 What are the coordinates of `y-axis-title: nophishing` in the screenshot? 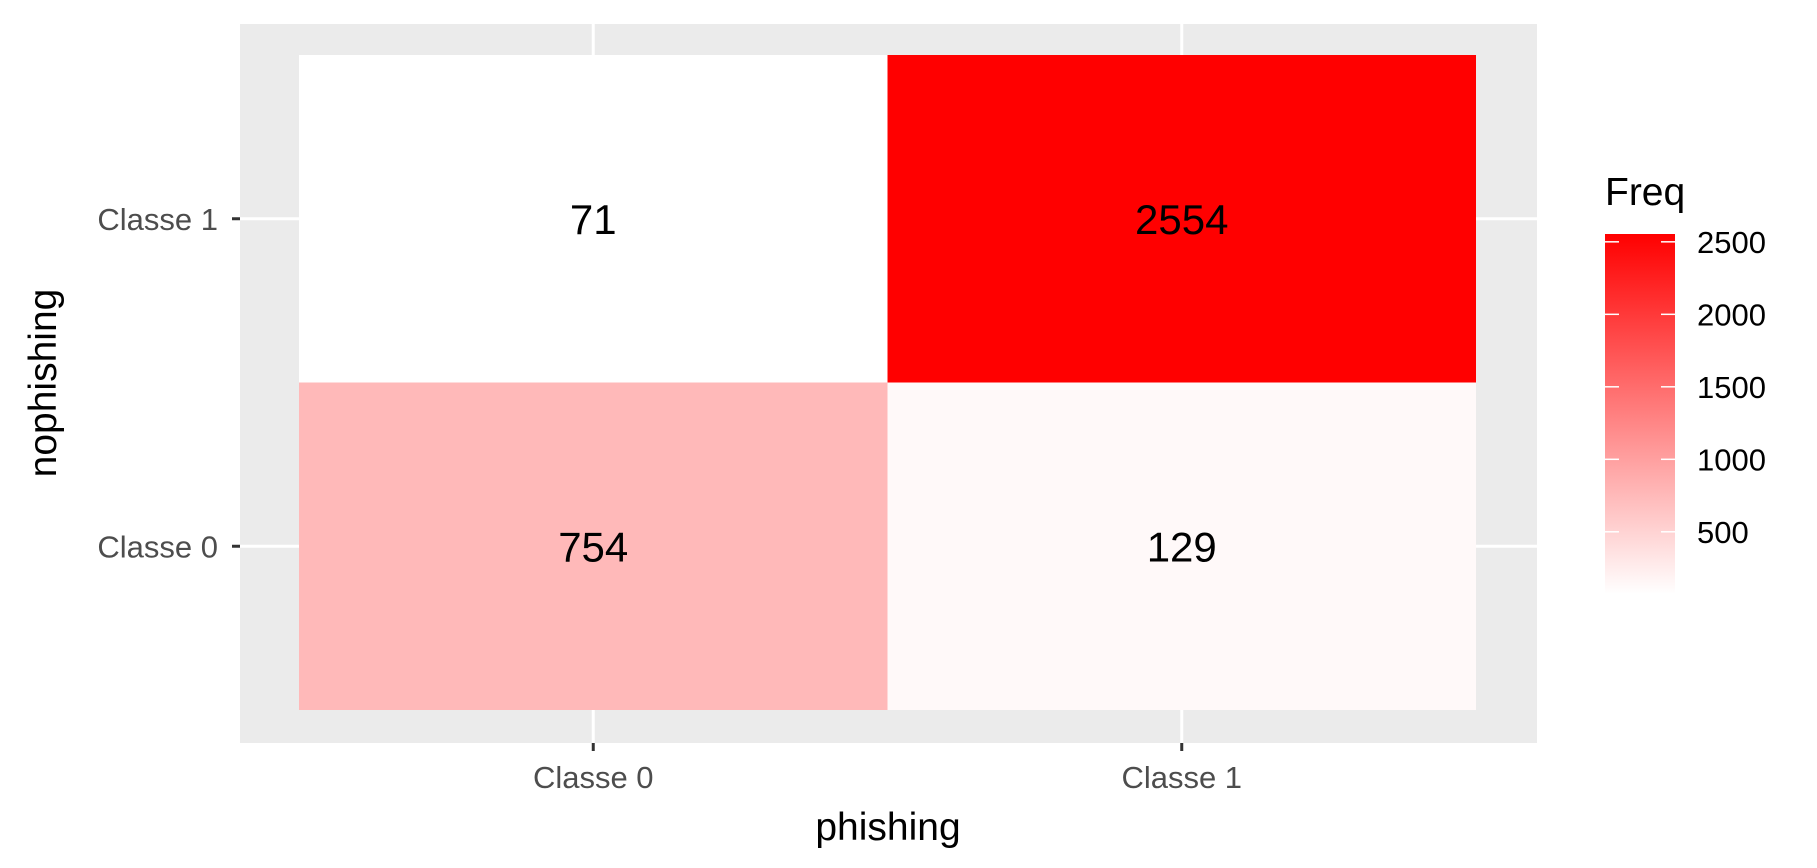 It's located at (43, 383).